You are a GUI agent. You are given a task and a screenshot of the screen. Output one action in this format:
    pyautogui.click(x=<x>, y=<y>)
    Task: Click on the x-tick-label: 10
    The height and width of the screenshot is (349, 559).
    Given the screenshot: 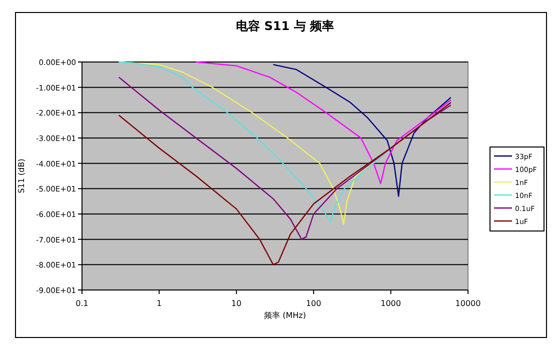 What is the action you would take?
    pyautogui.click(x=236, y=303)
    